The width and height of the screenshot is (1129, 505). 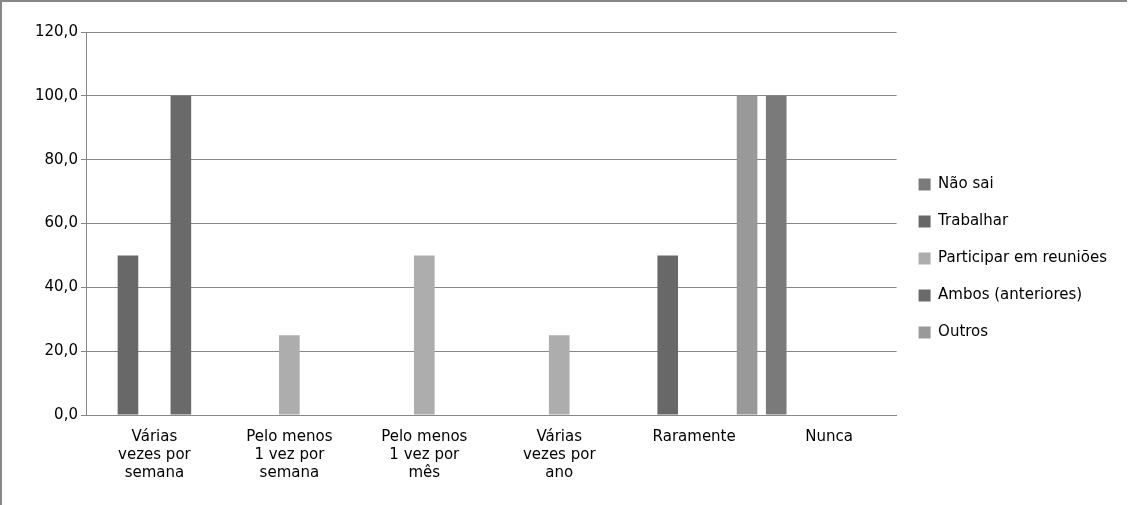 What do you see at coordinates (61, 286) in the screenshot?
I see `y-tick-label: 40,0` at bounding box center [61, 286].